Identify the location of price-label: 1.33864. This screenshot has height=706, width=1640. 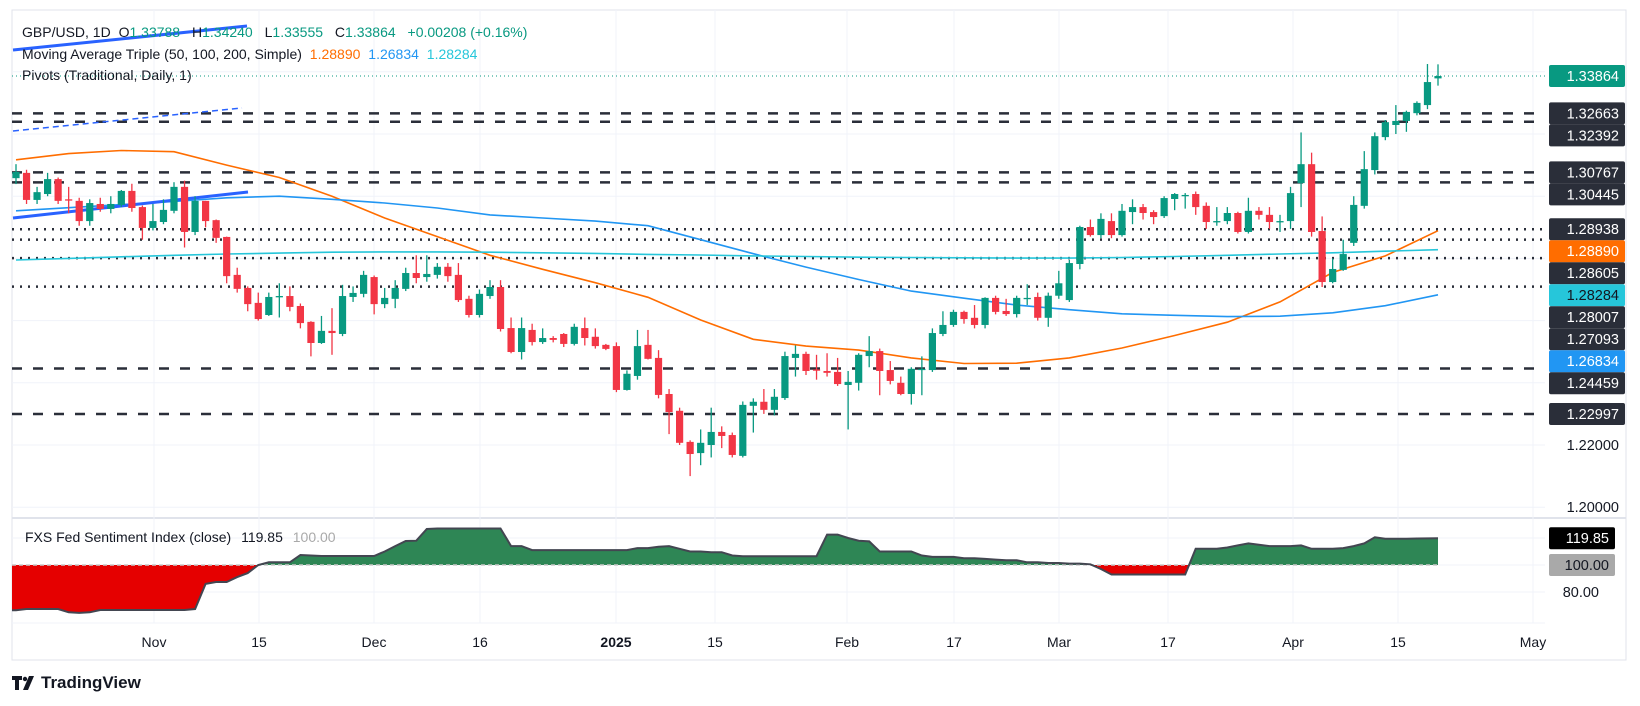
(1587, 76).